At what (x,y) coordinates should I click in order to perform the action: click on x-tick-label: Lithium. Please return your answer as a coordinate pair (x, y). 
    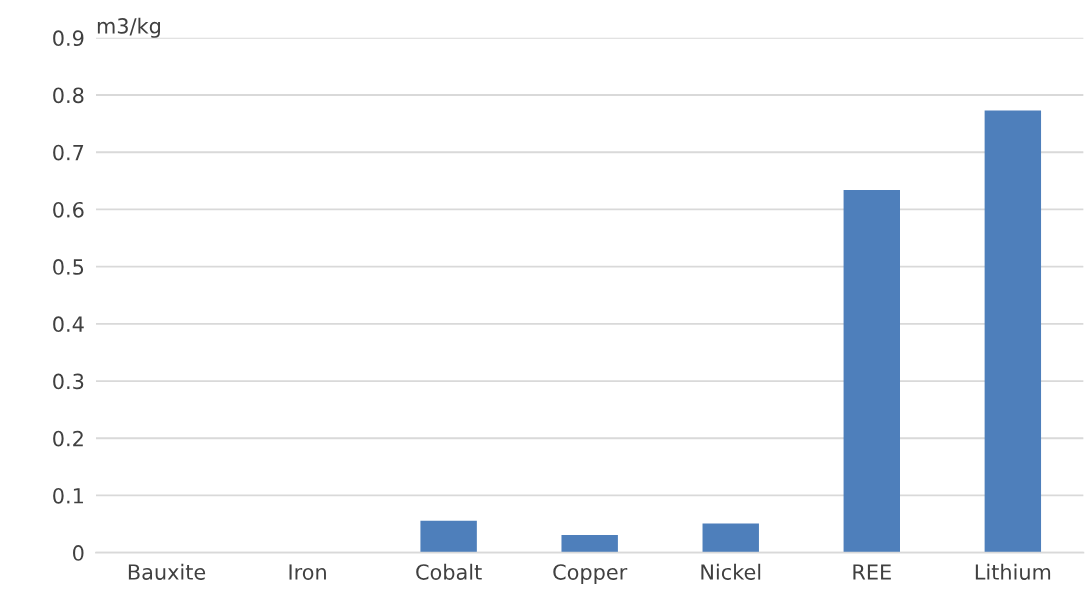
    Looking at the image, I should click on (1013, 571).